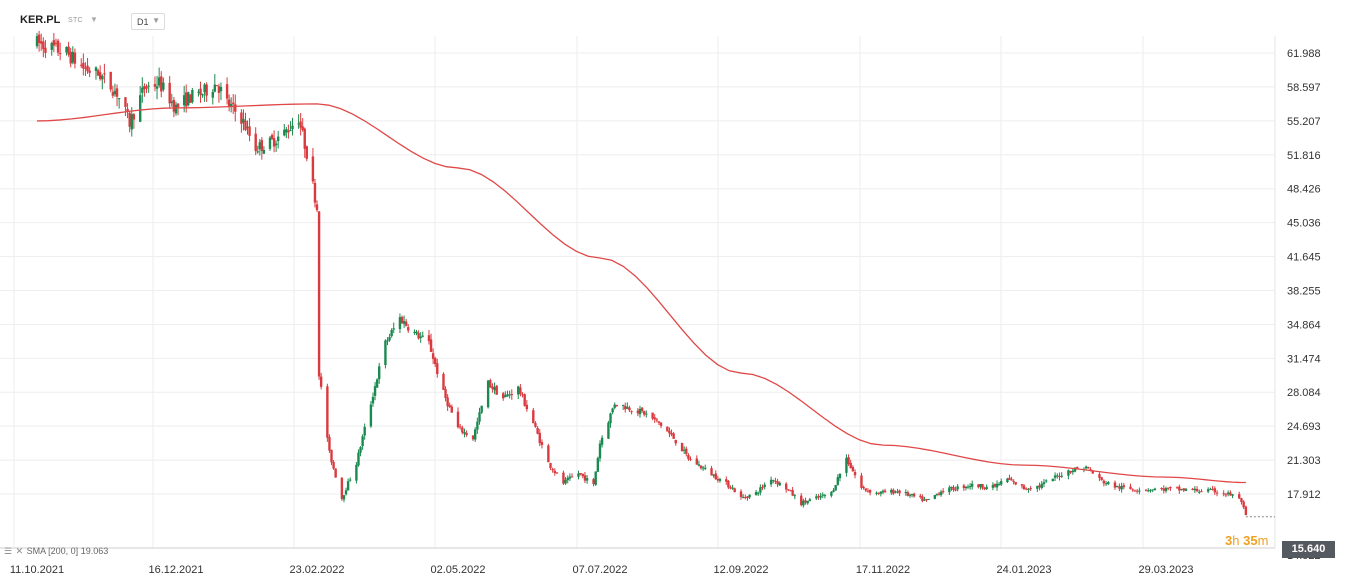  What do you see at coordinates (75, 20) in the screenshot?
I see `instrument-type-label: STC` at bounding box center [75, 20].